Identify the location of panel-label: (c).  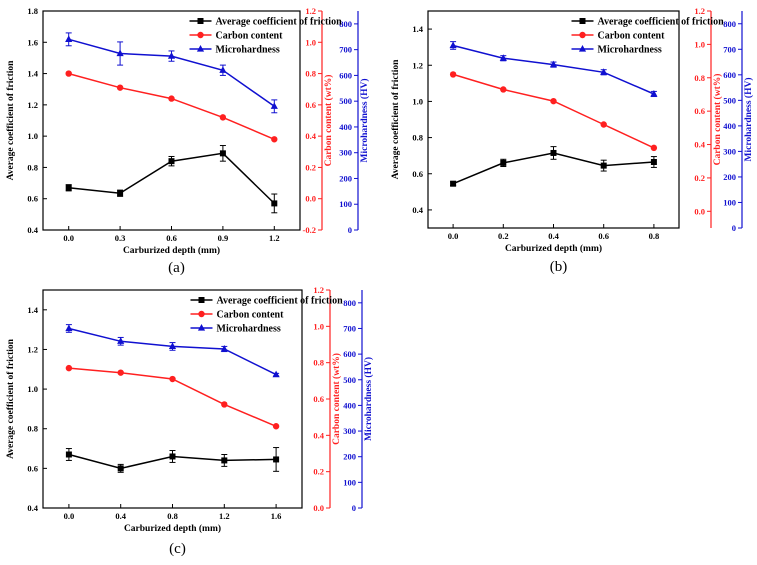
(177, 549).